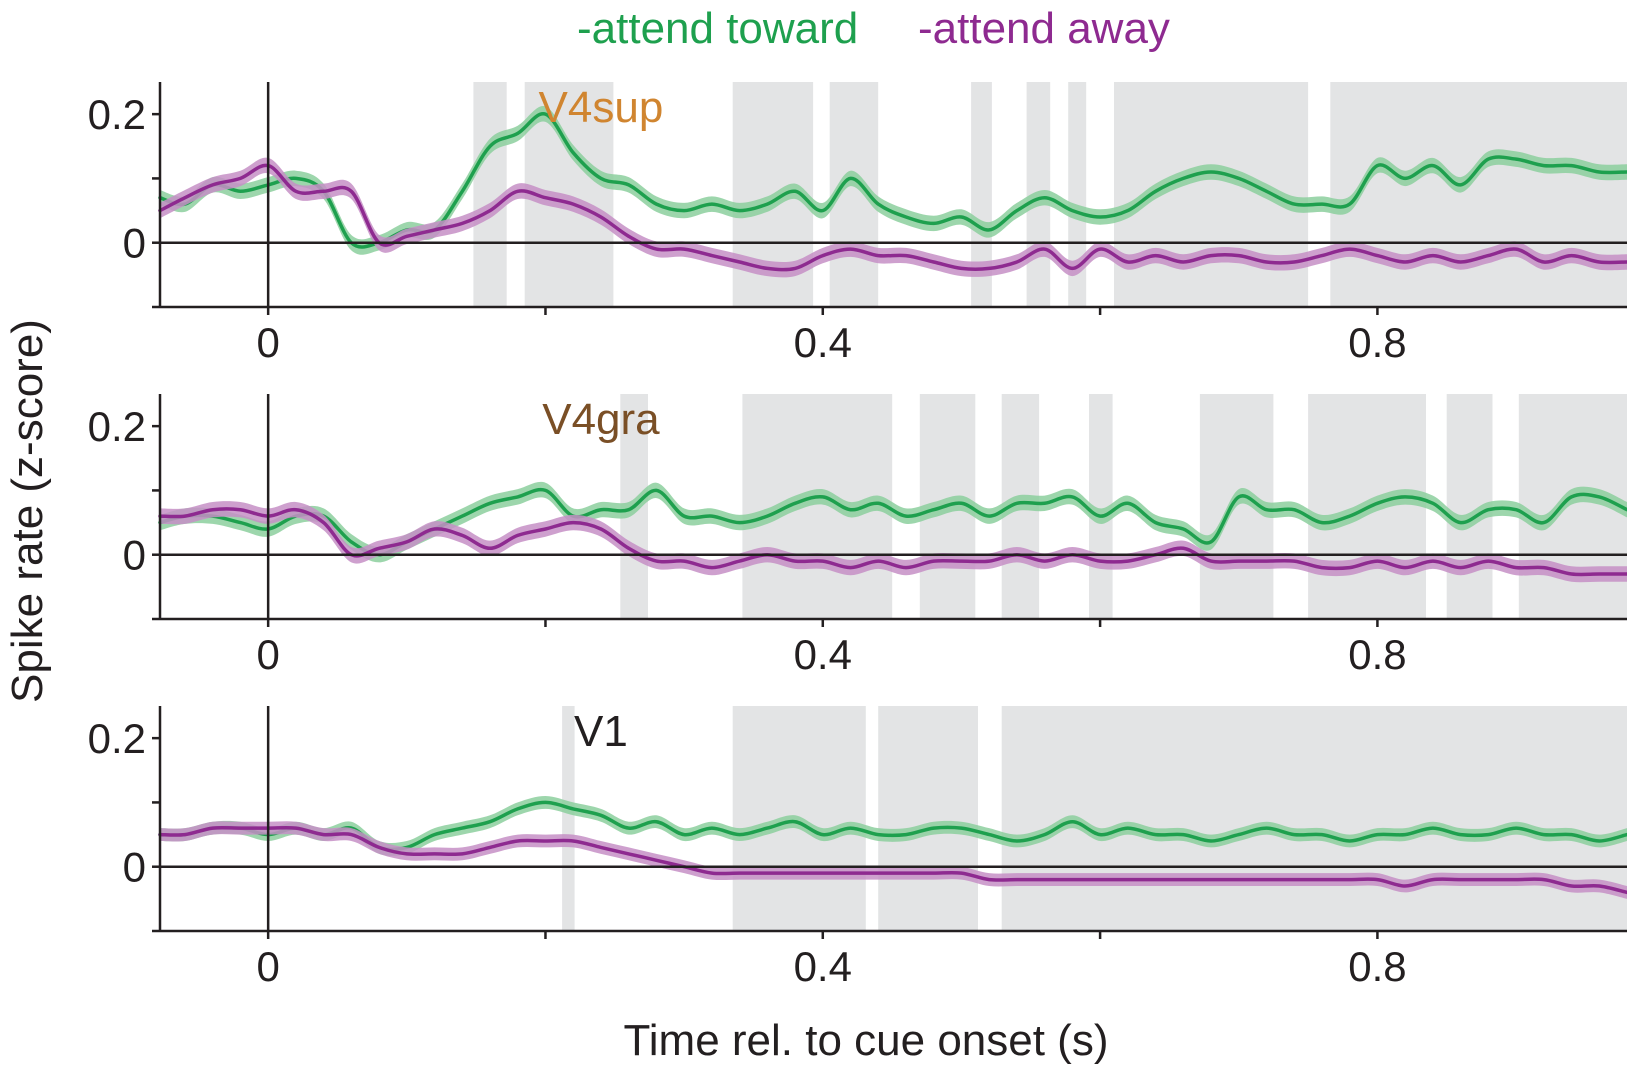 The height and width of the screenshot is (1077, 1627). What do you see at coordinates (601, 107) in the screenshot?
I see `panel-title-v4sup: V4sup` at bounding box center [601, 107].